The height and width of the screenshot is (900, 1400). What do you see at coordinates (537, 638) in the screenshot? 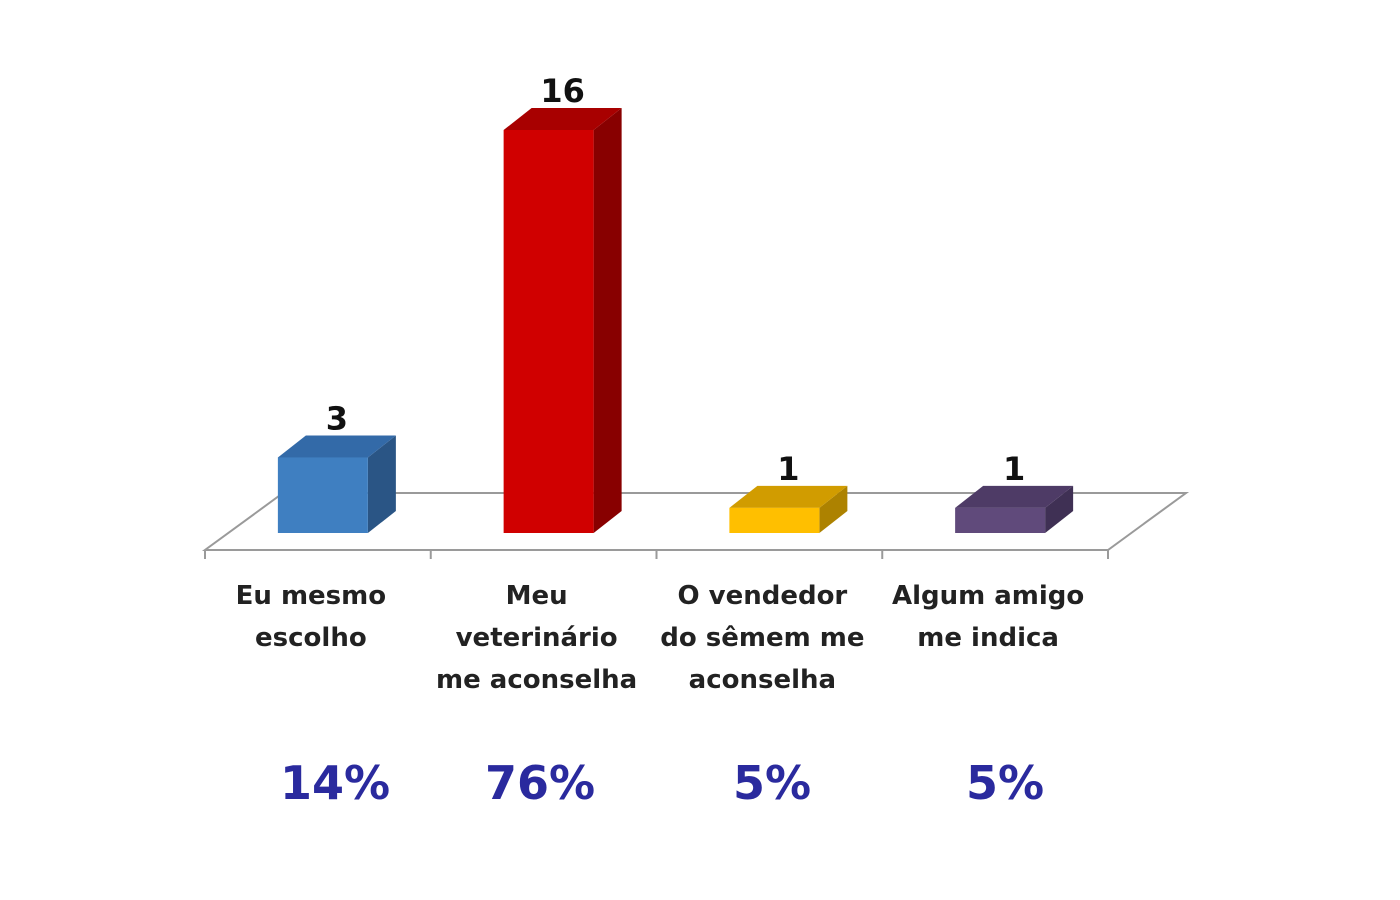
I see `category-label: veterinário` at bounding box center [537, 638].